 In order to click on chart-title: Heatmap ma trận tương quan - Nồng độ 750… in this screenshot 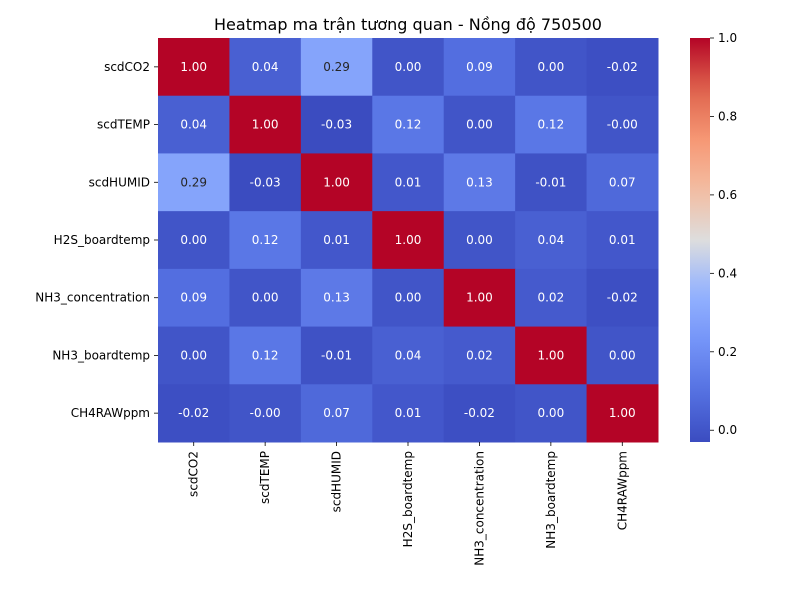, I will do `click(408, 24)`.